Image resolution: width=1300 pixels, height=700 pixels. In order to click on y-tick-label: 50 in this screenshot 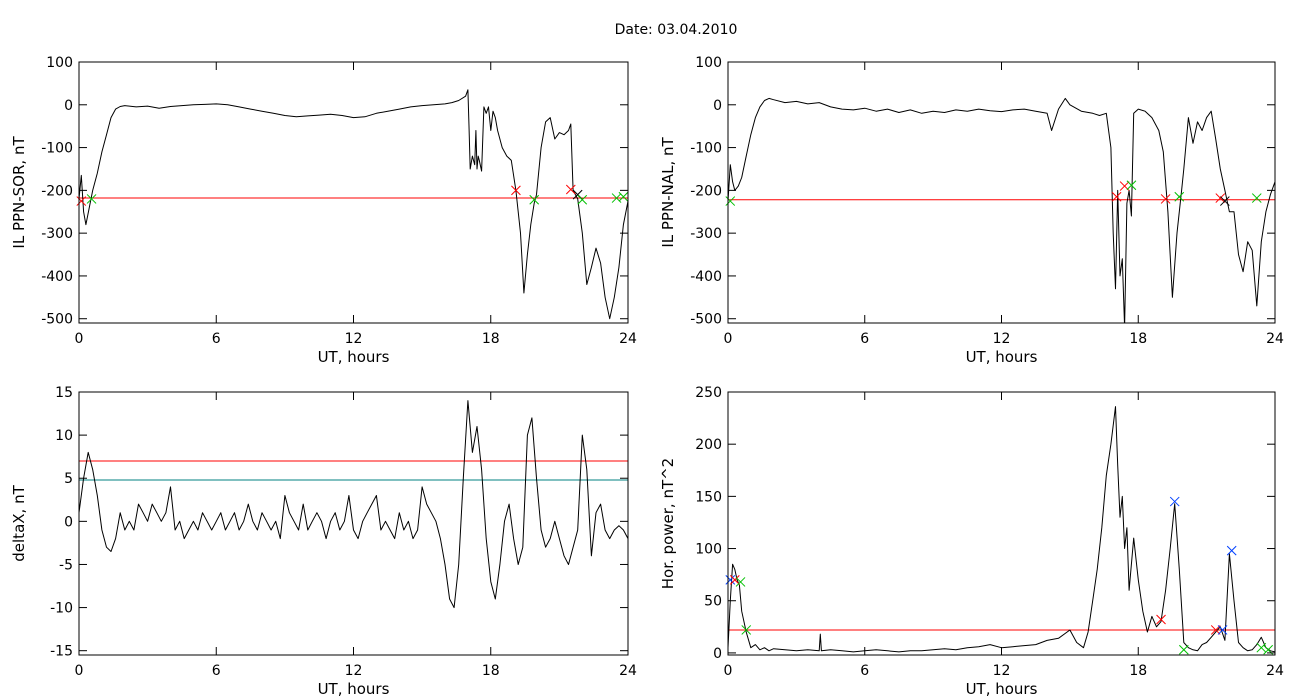, I will do `click(713, 602)`.